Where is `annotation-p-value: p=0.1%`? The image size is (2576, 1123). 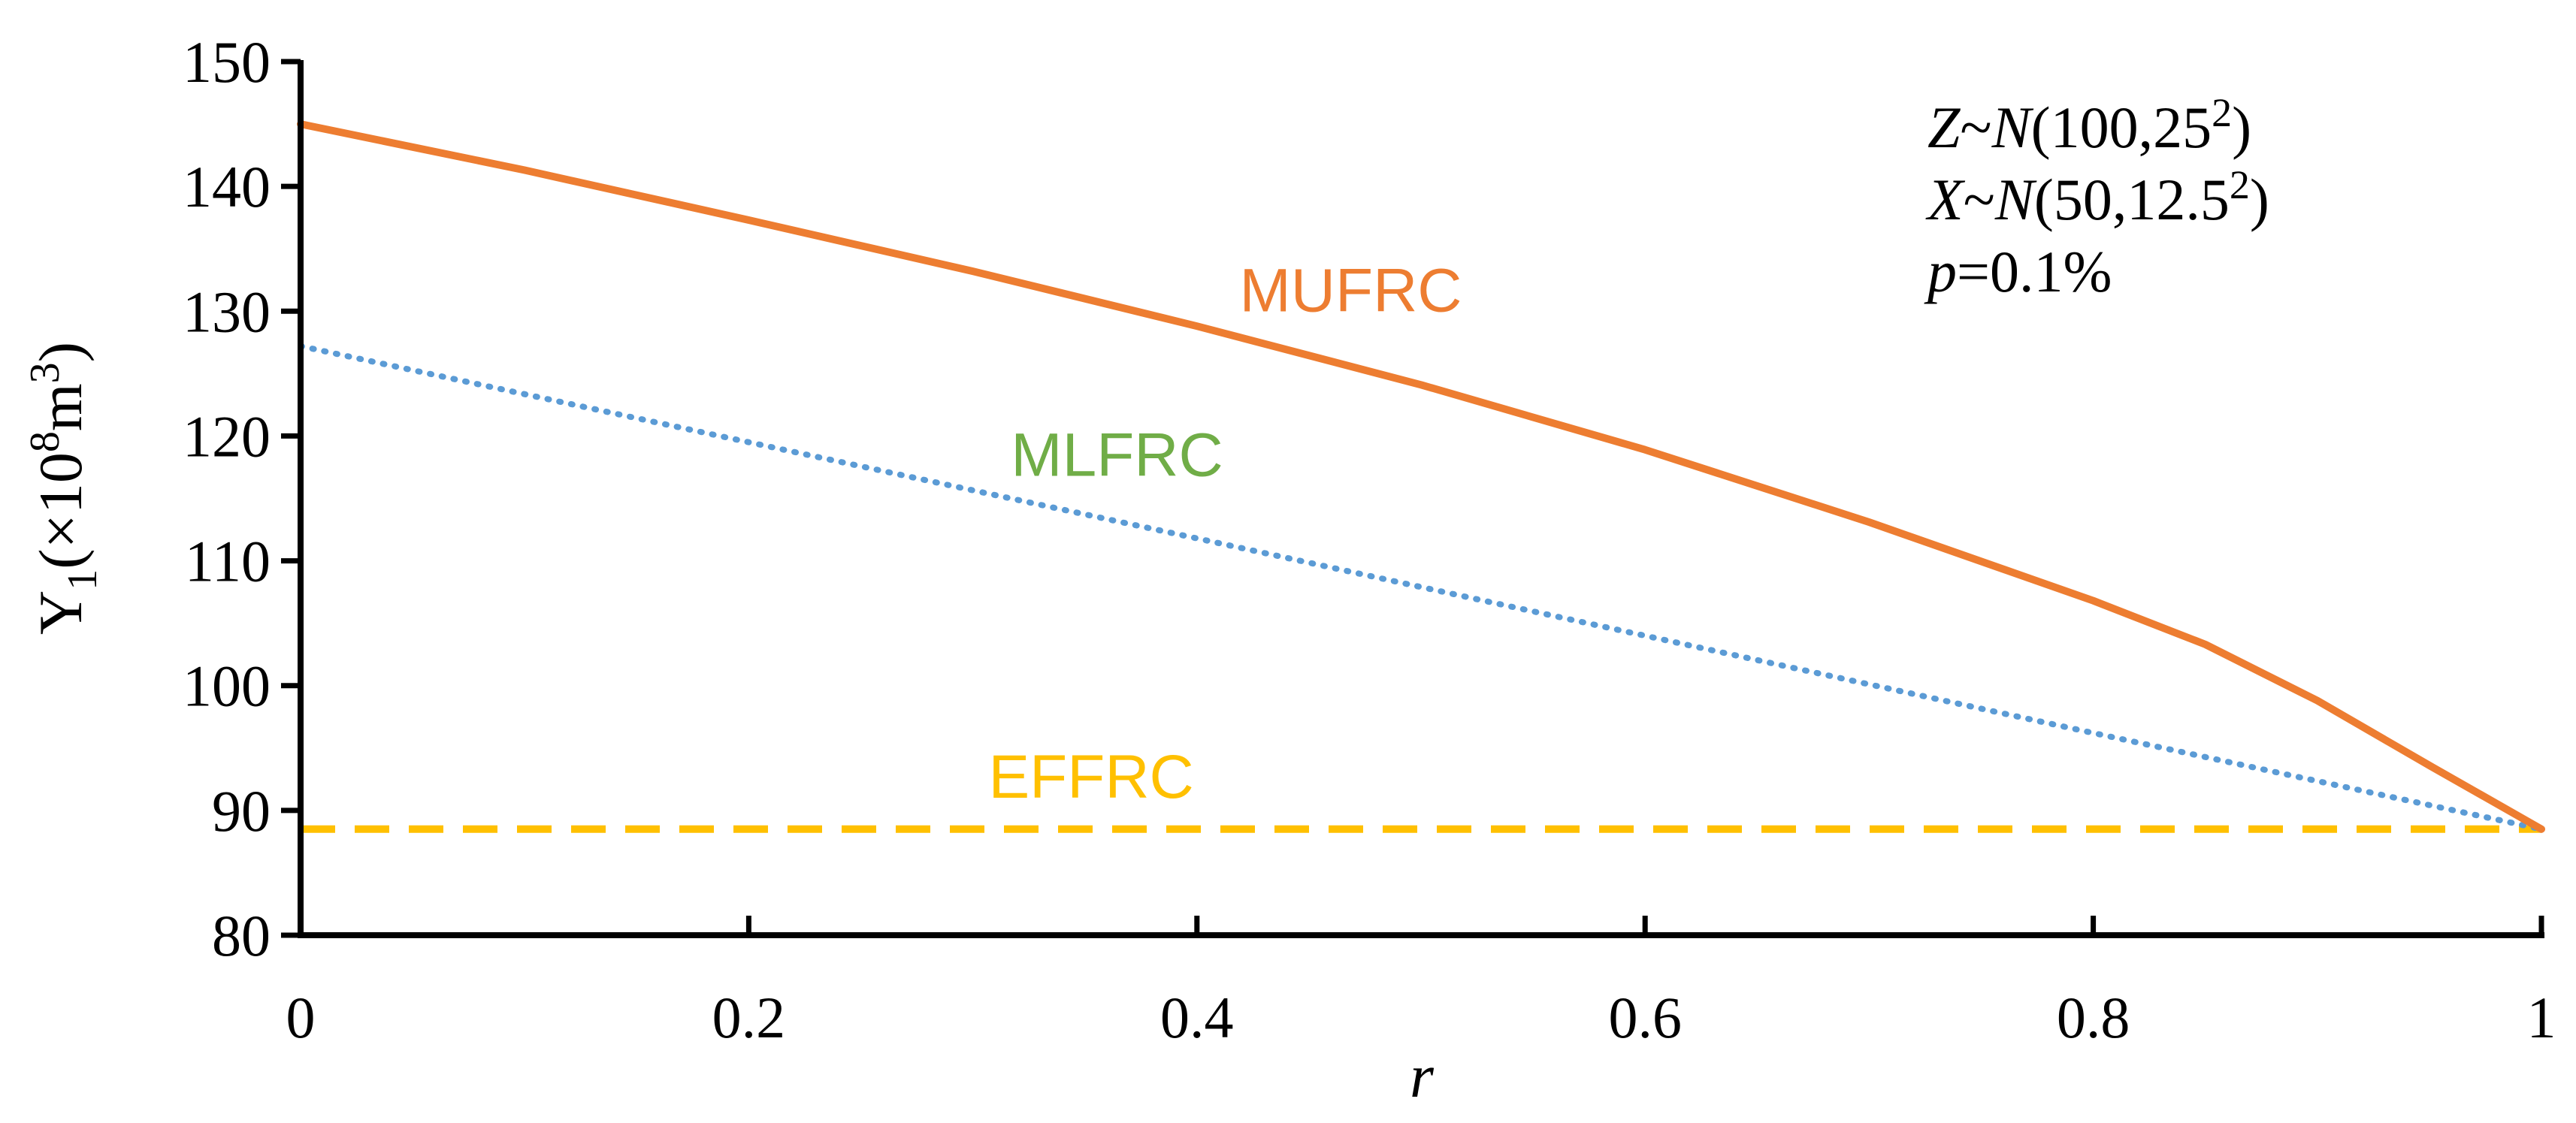
annotation-p-value: p=0.1% is located at coordinates (2018, 271).